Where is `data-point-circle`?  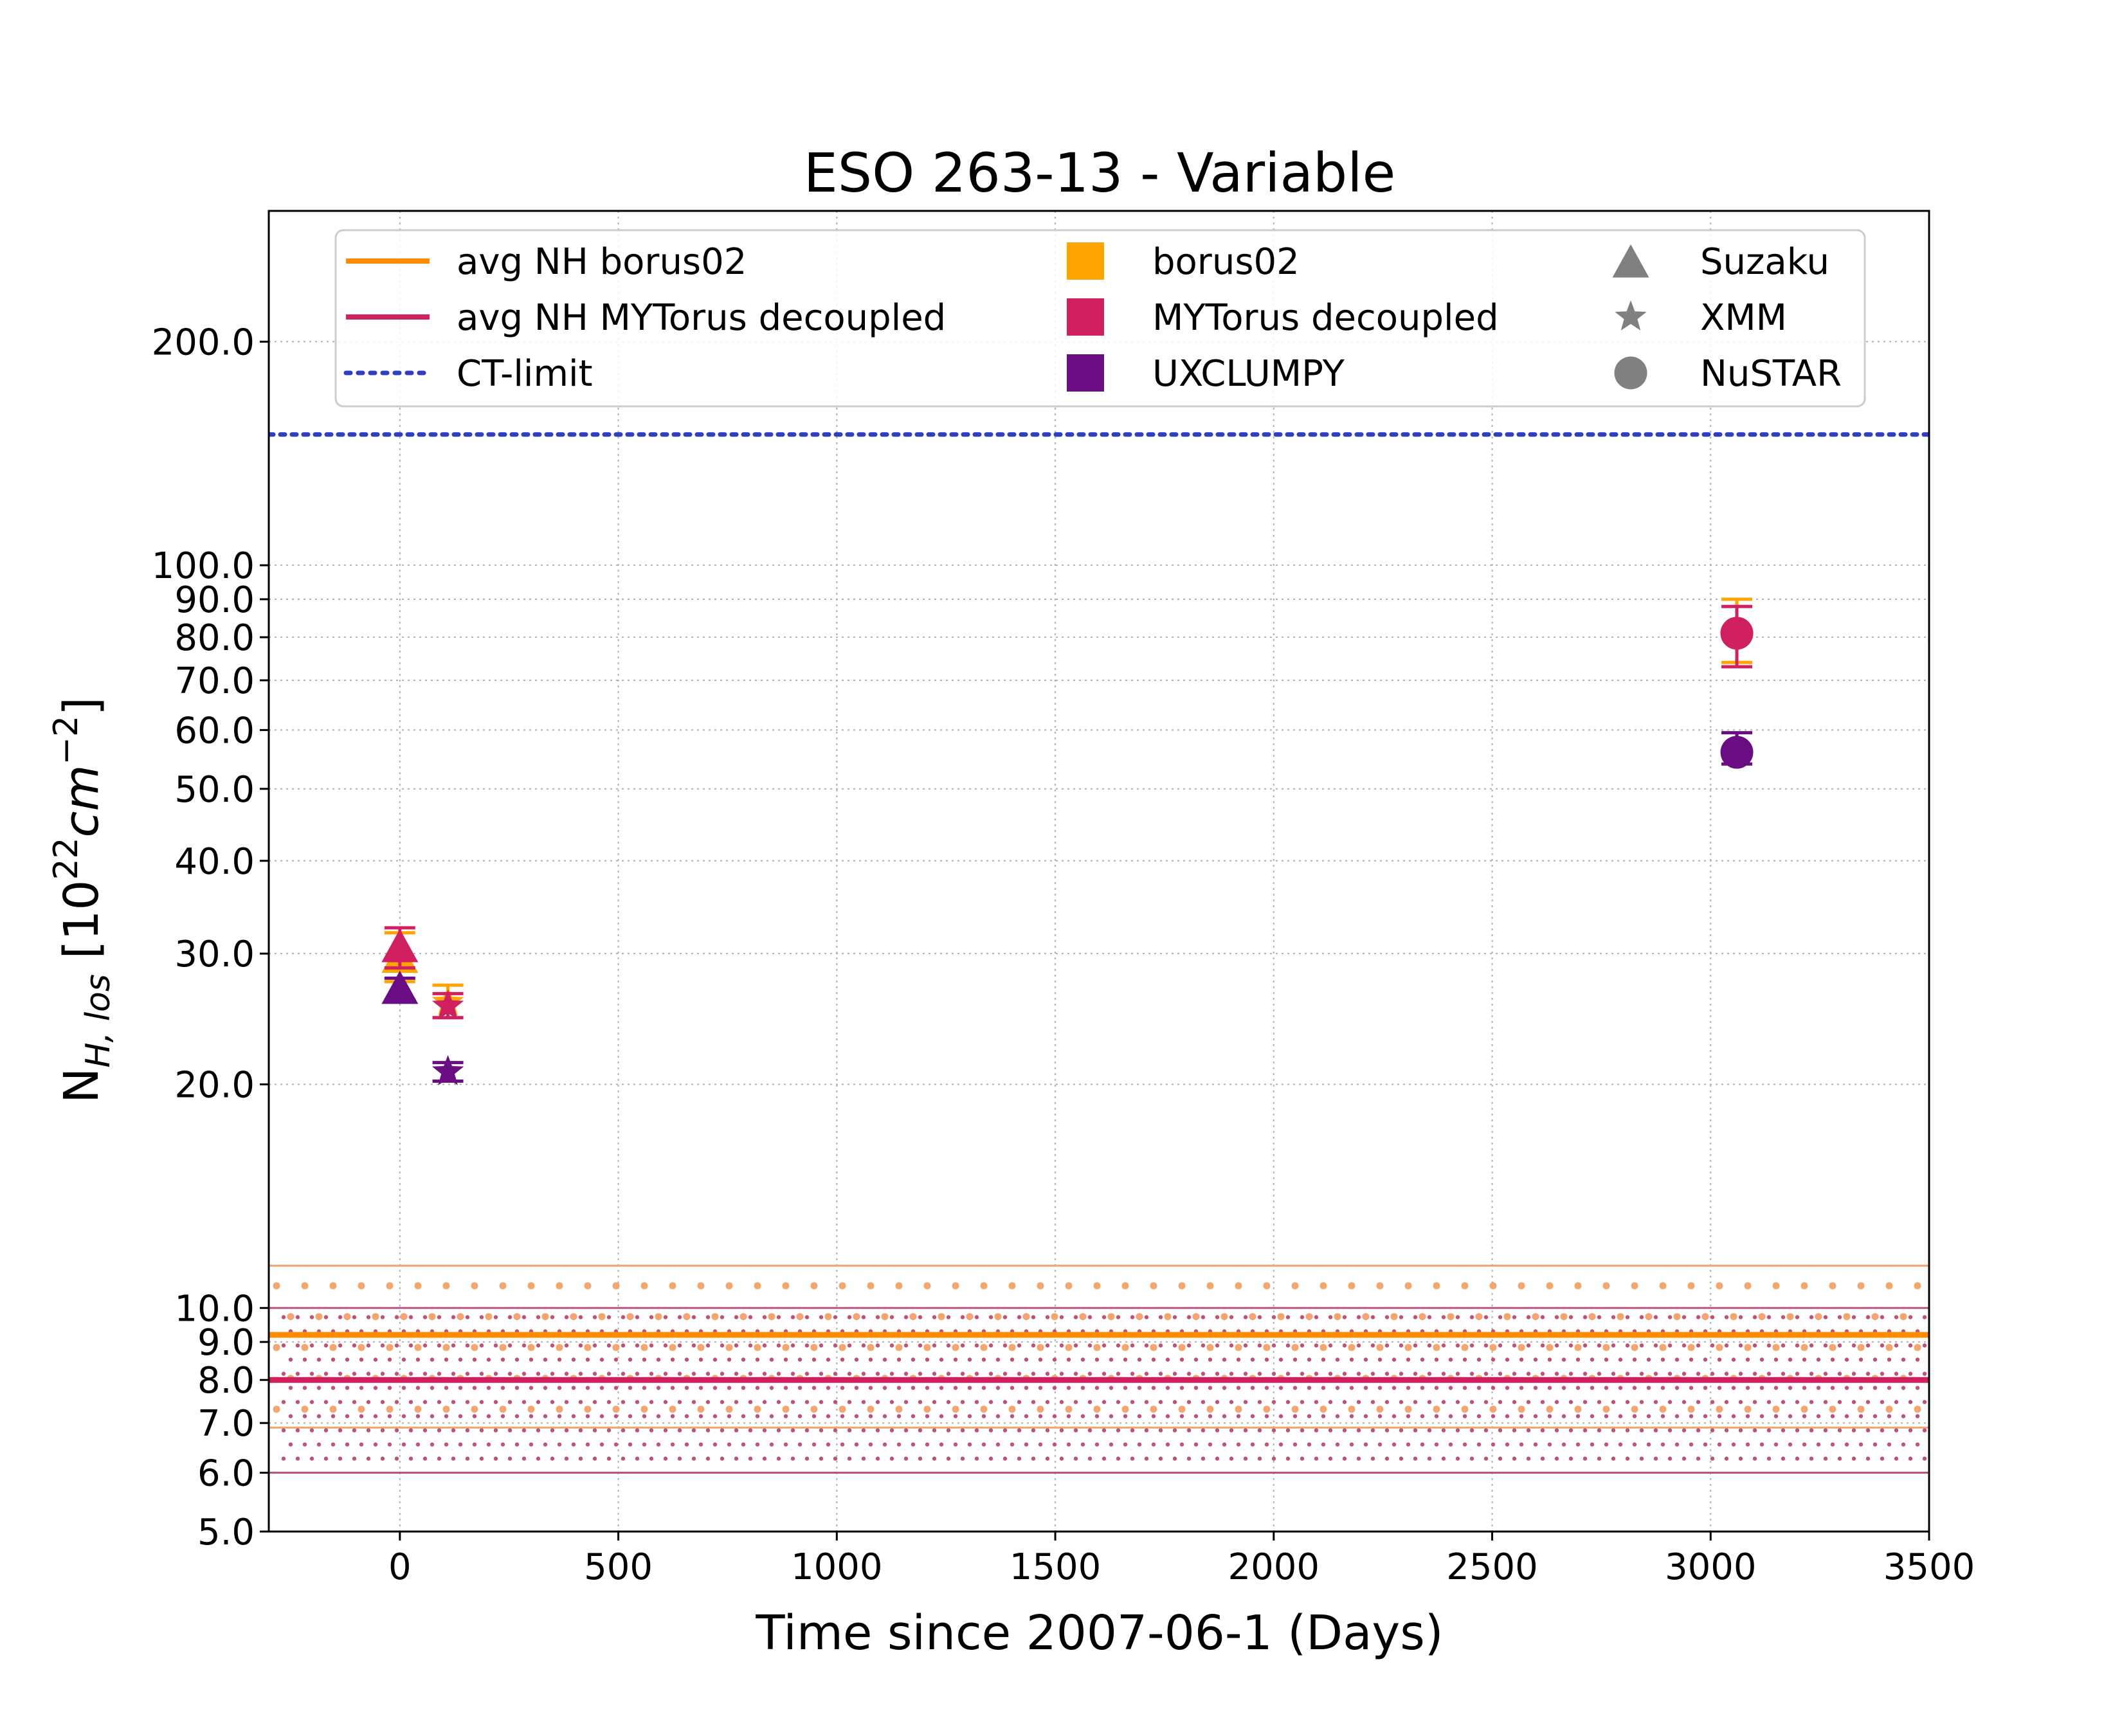 data-point-circle is located at coordinates (1737, 633).